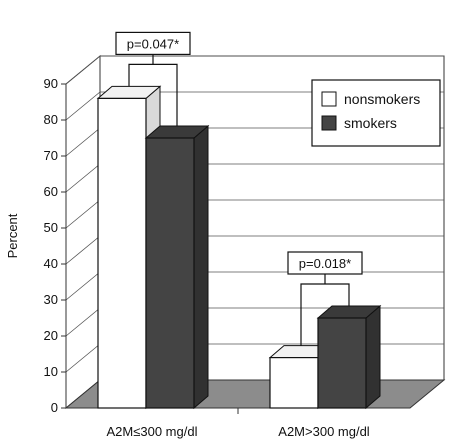 This screenshot has width=450, height=444. I want to click on y-tick-label: 80, so click(51, 119).